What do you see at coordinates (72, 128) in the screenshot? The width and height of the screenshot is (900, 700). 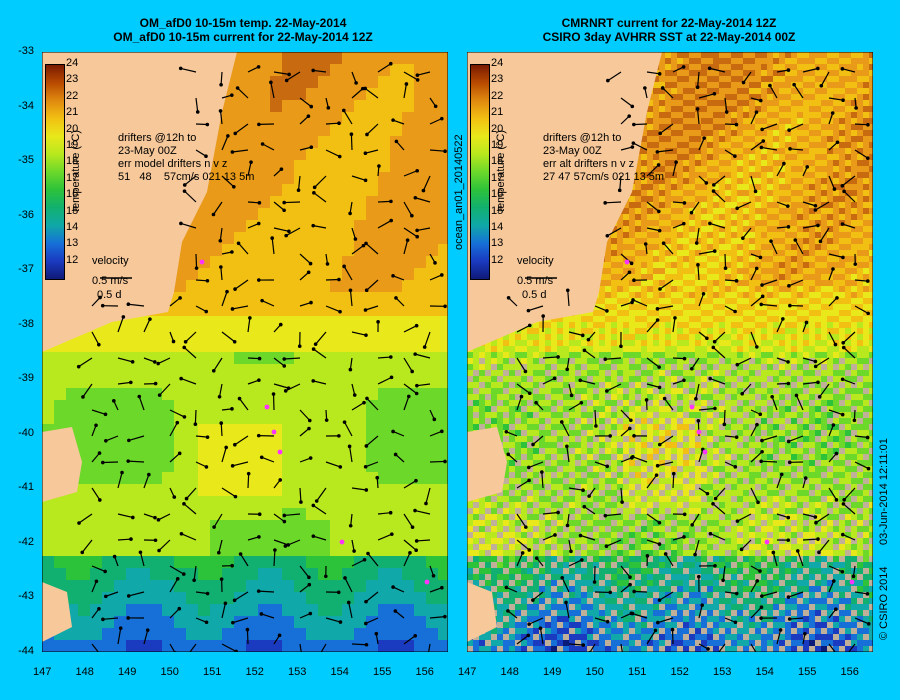 I see `colorbar-tick-label: 20` at bounding box center [72, 128].